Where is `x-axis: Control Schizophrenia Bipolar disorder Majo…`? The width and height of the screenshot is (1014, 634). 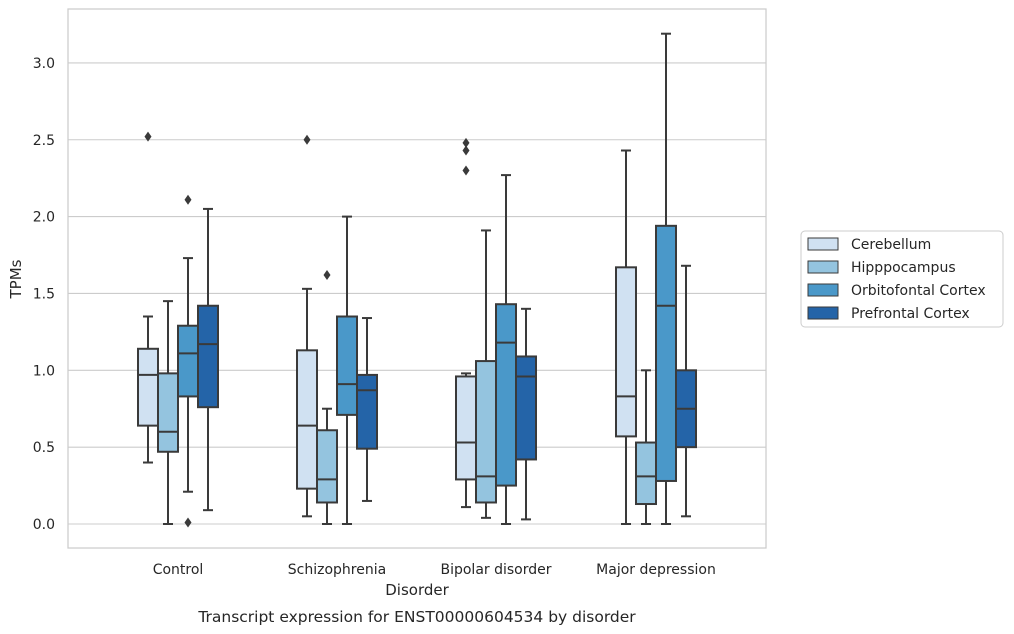 x-axis: Control Schizophrenia Bipolar disorder Majo… is located at coordinates (434, 570).